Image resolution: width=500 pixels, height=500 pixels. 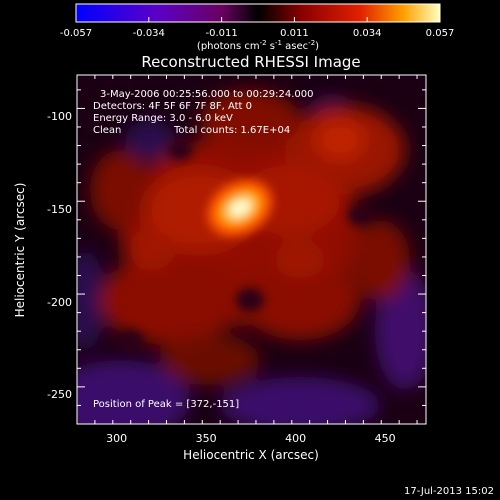 What do you see at coordinates (59, 394) in the screenshot?
I see `y-tick-label: -250` at bounding box center [59, 394].